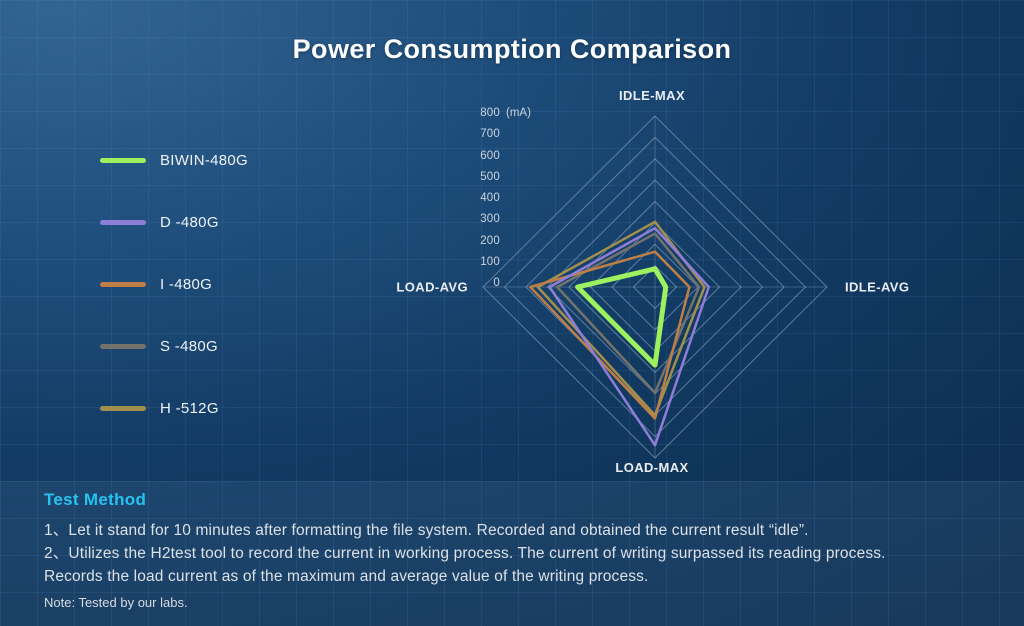 Image resolution: width=1024 pixels, height=626 pixels. Describe the element at coordinates (95, 499) in the screenshot. I see `test-method-heading: Test Method` at that location.